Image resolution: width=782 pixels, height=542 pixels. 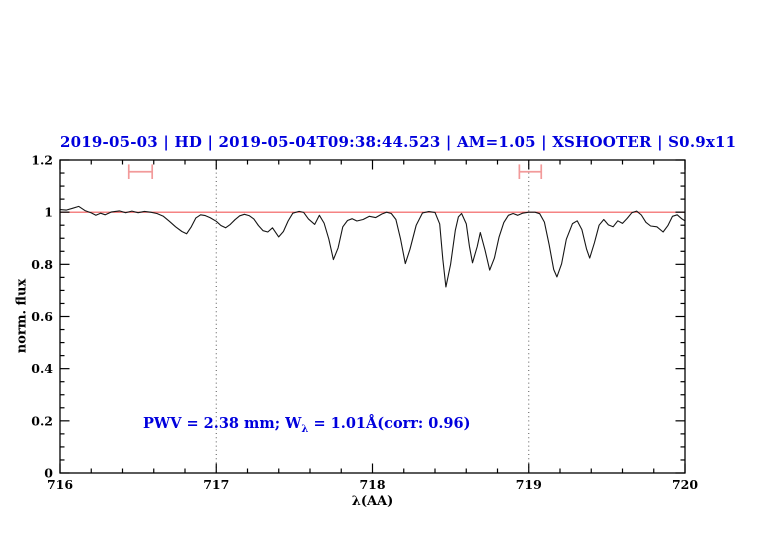 I want to click on x-tick-label: 719, so click(x=529, y=484).